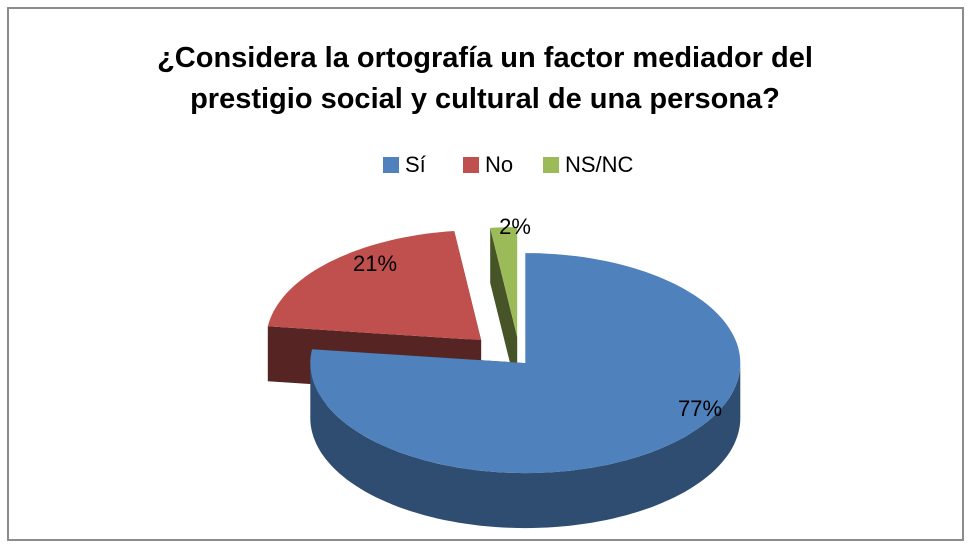 The image size is (971, 548). What do you see at coordinates (499, 164) in the screenshot?
I see `legend-label: No` at bounding box center [499, 164].